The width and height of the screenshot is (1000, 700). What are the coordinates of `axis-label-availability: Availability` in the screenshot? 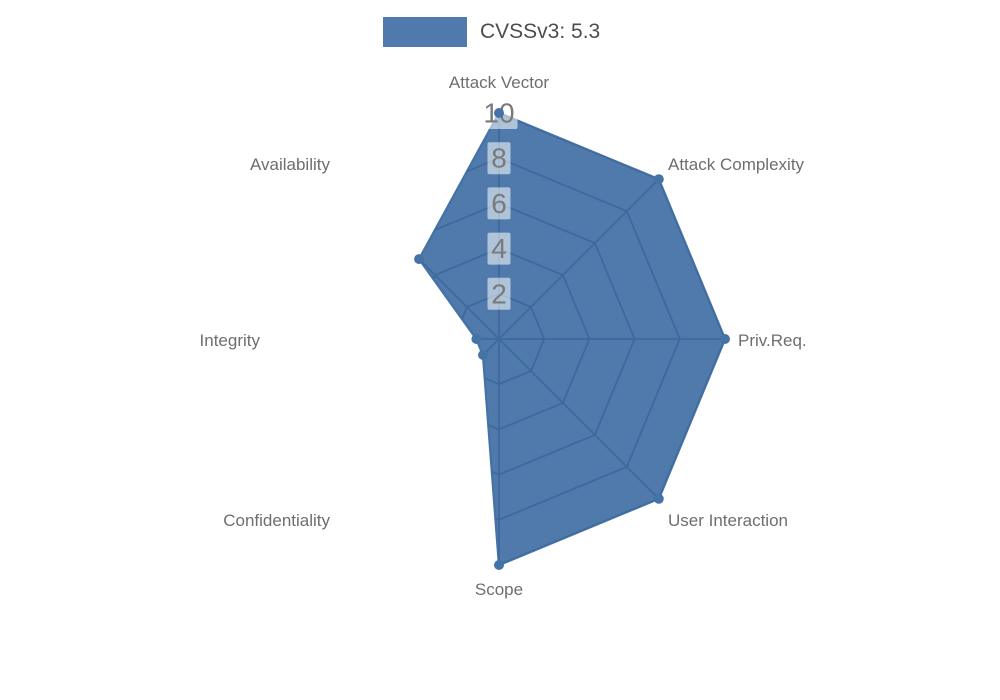 It's located at (290, 164).